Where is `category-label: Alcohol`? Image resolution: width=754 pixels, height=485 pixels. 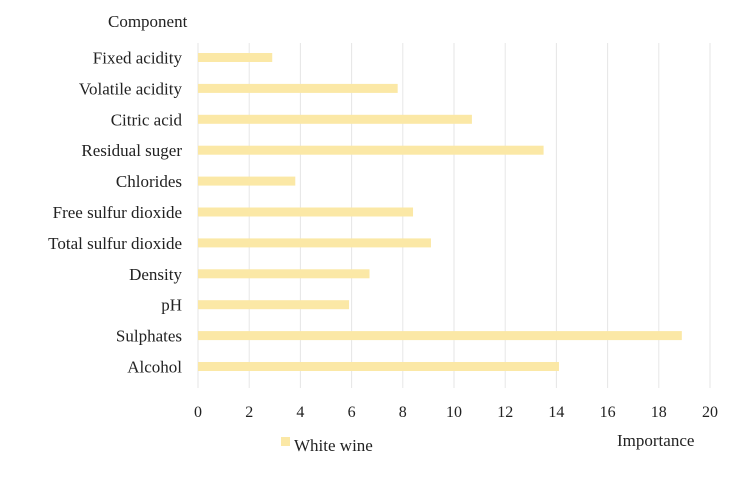
category-label: Alcohol is located at coordinates (154, 367).